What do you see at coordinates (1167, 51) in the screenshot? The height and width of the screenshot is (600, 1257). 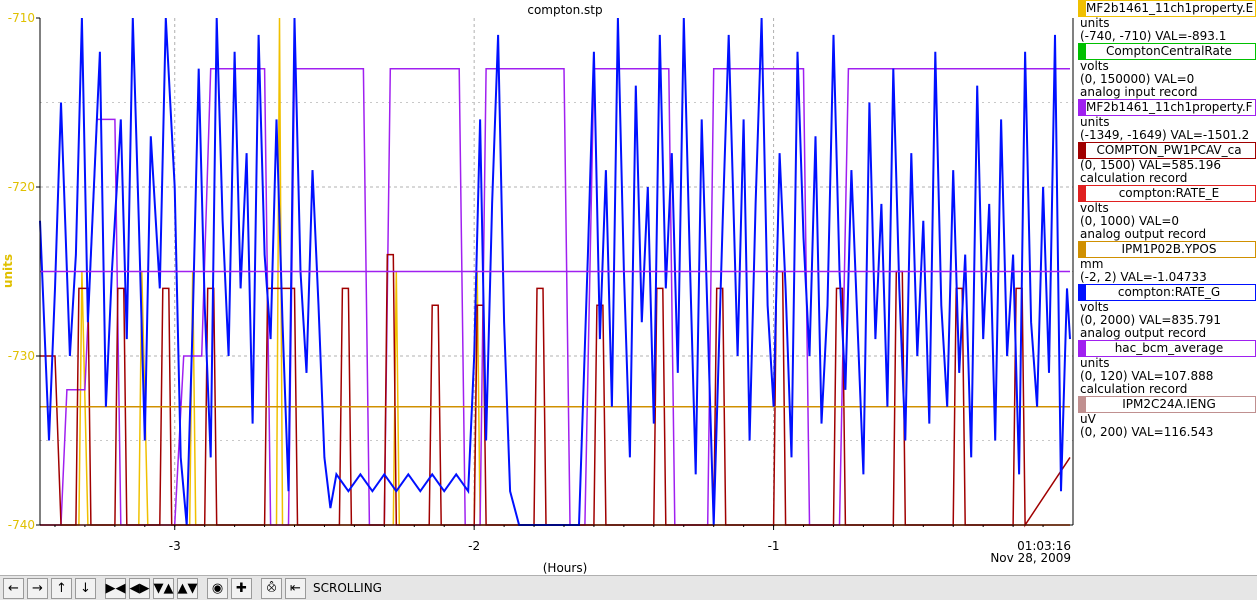 I see `legend-series-name: ComptonCentralRate` at bounding box center [1167, 51].